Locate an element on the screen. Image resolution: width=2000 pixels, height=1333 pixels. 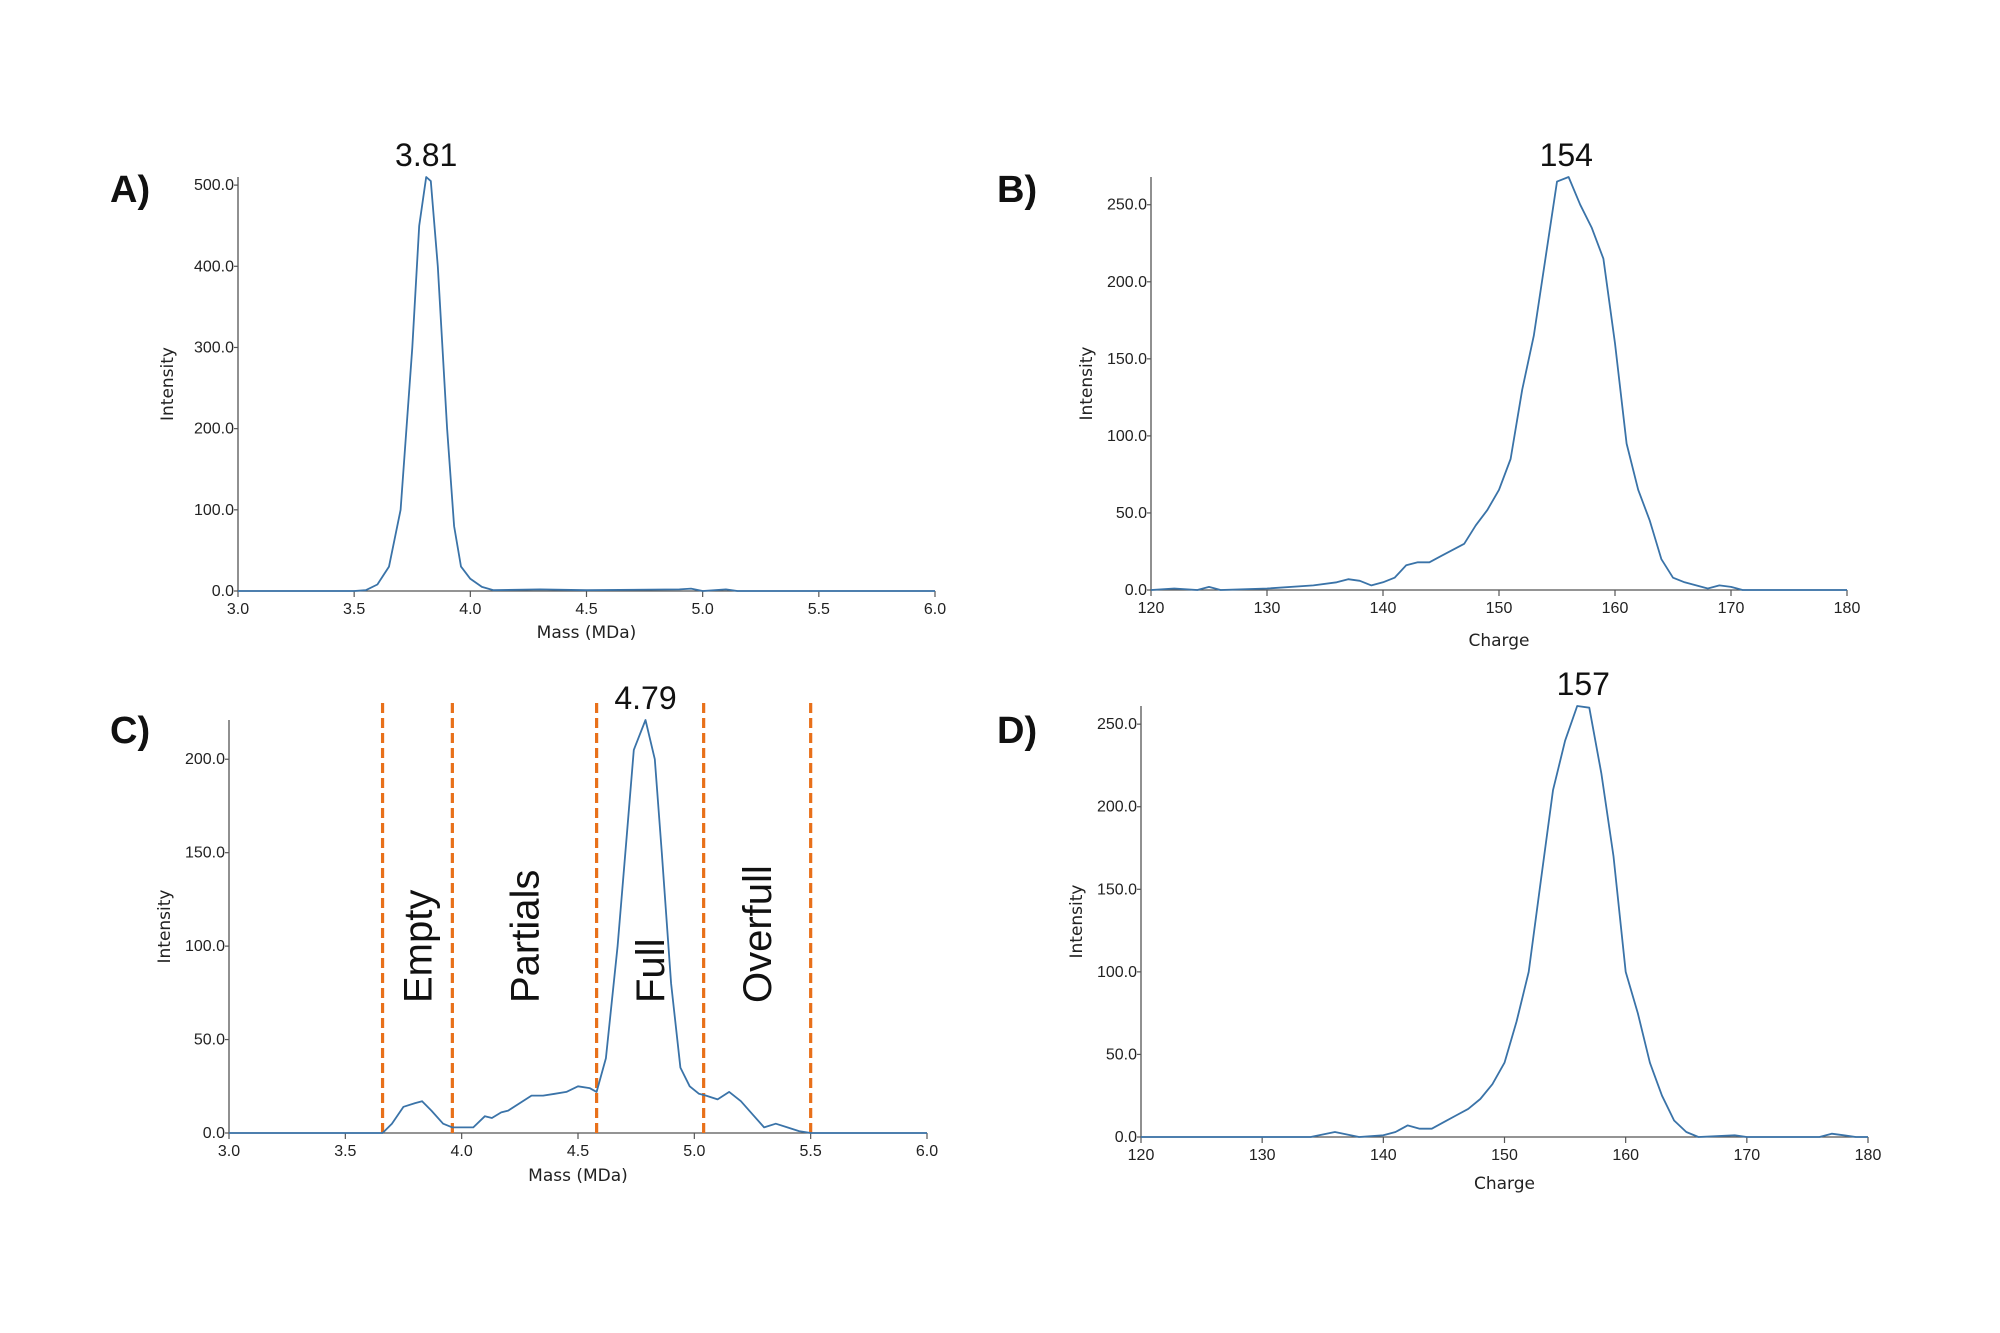
peak-label: 157 is located at coordinates (1583, 684).